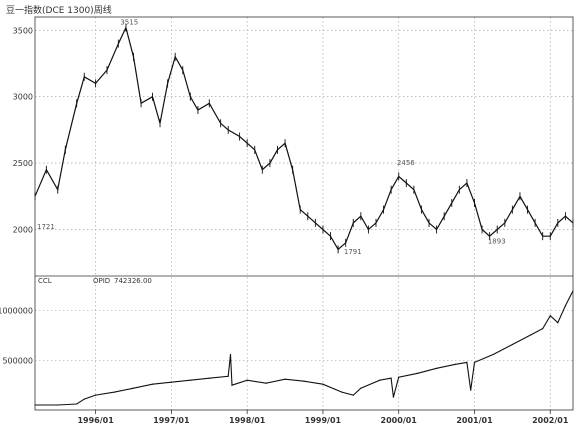 The height and width of the screenshot is (430, 575). What do you see at coordinates (497, 241) in the screenshot?
I see `price-annotation: 1893` at bounding box center [497, 241].